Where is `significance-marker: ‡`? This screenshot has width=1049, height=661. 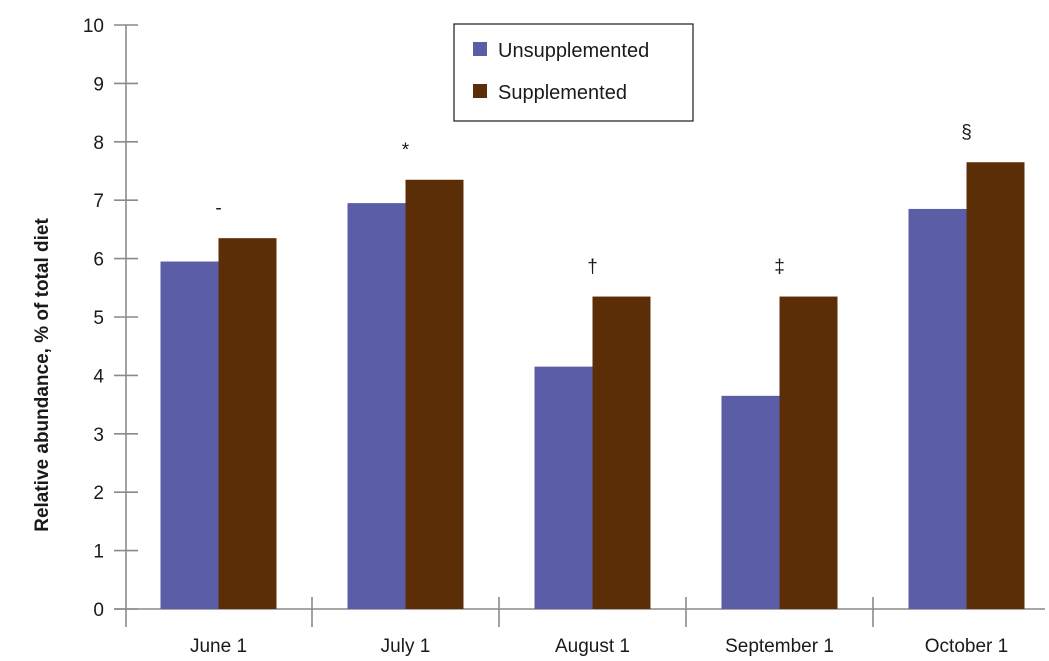 significance-marker: ‡ is located at coordinates (779, 267).